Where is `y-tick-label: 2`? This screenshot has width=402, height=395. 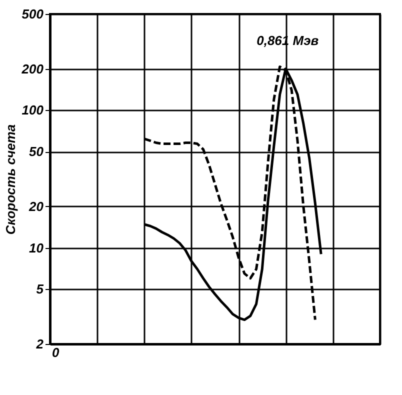
y-tick-label: 2 is located at coordinates (39, 344).